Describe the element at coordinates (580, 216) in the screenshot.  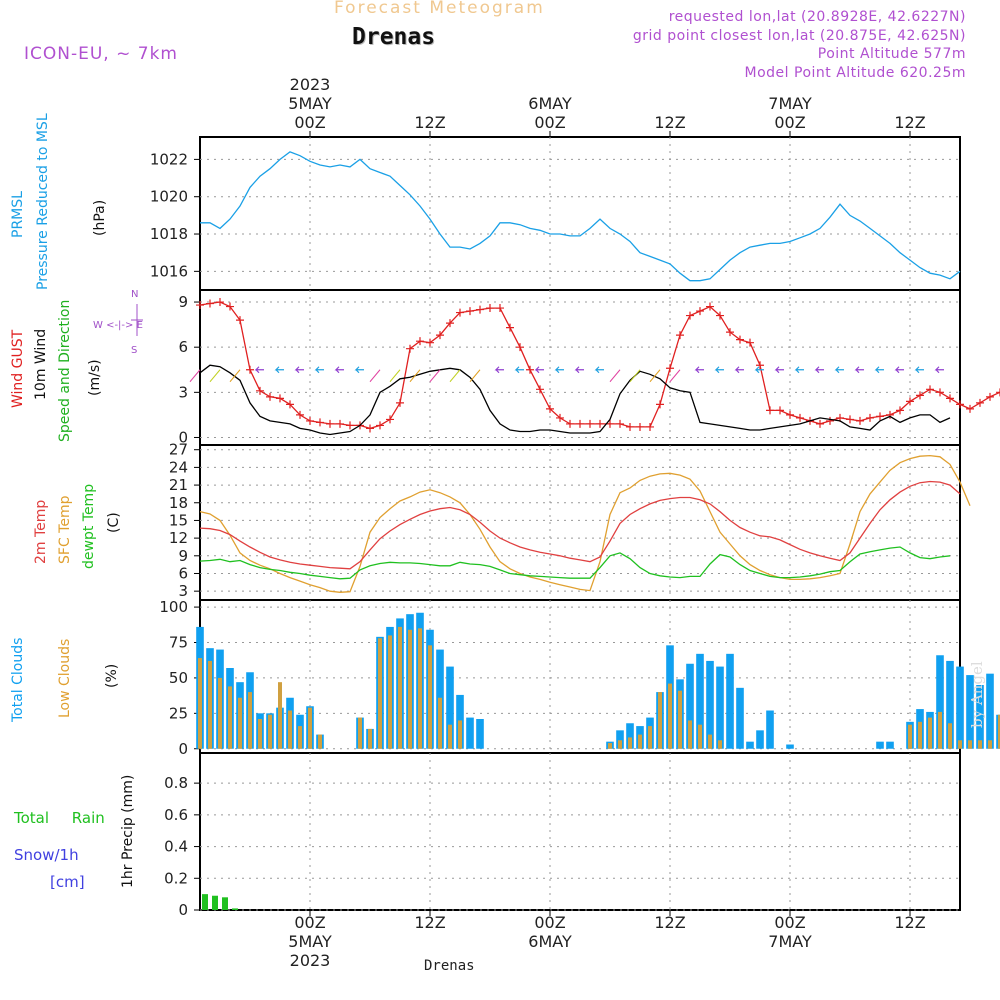
I see `pressure-line` at that location.